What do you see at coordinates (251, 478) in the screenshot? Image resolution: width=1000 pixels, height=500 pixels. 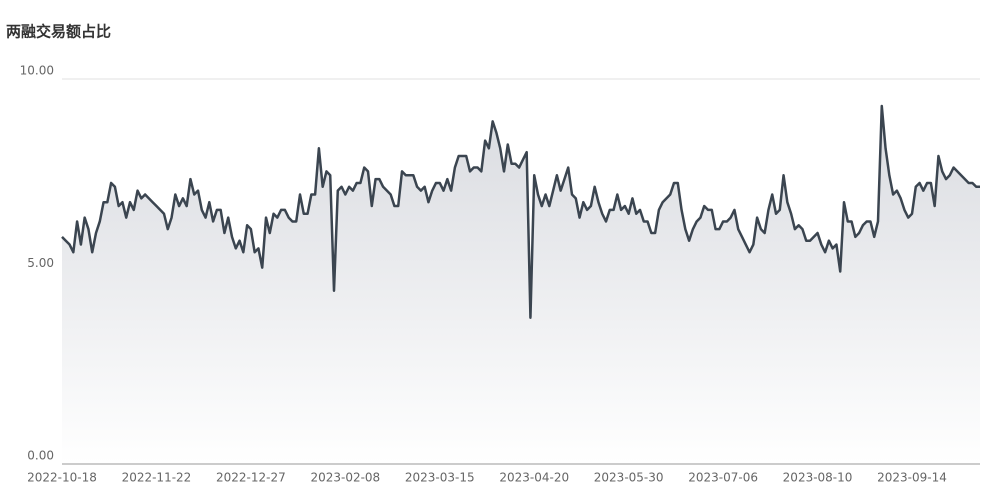 I see `x-tick-label: 2022-12-27` at bounding box center [251, 478].